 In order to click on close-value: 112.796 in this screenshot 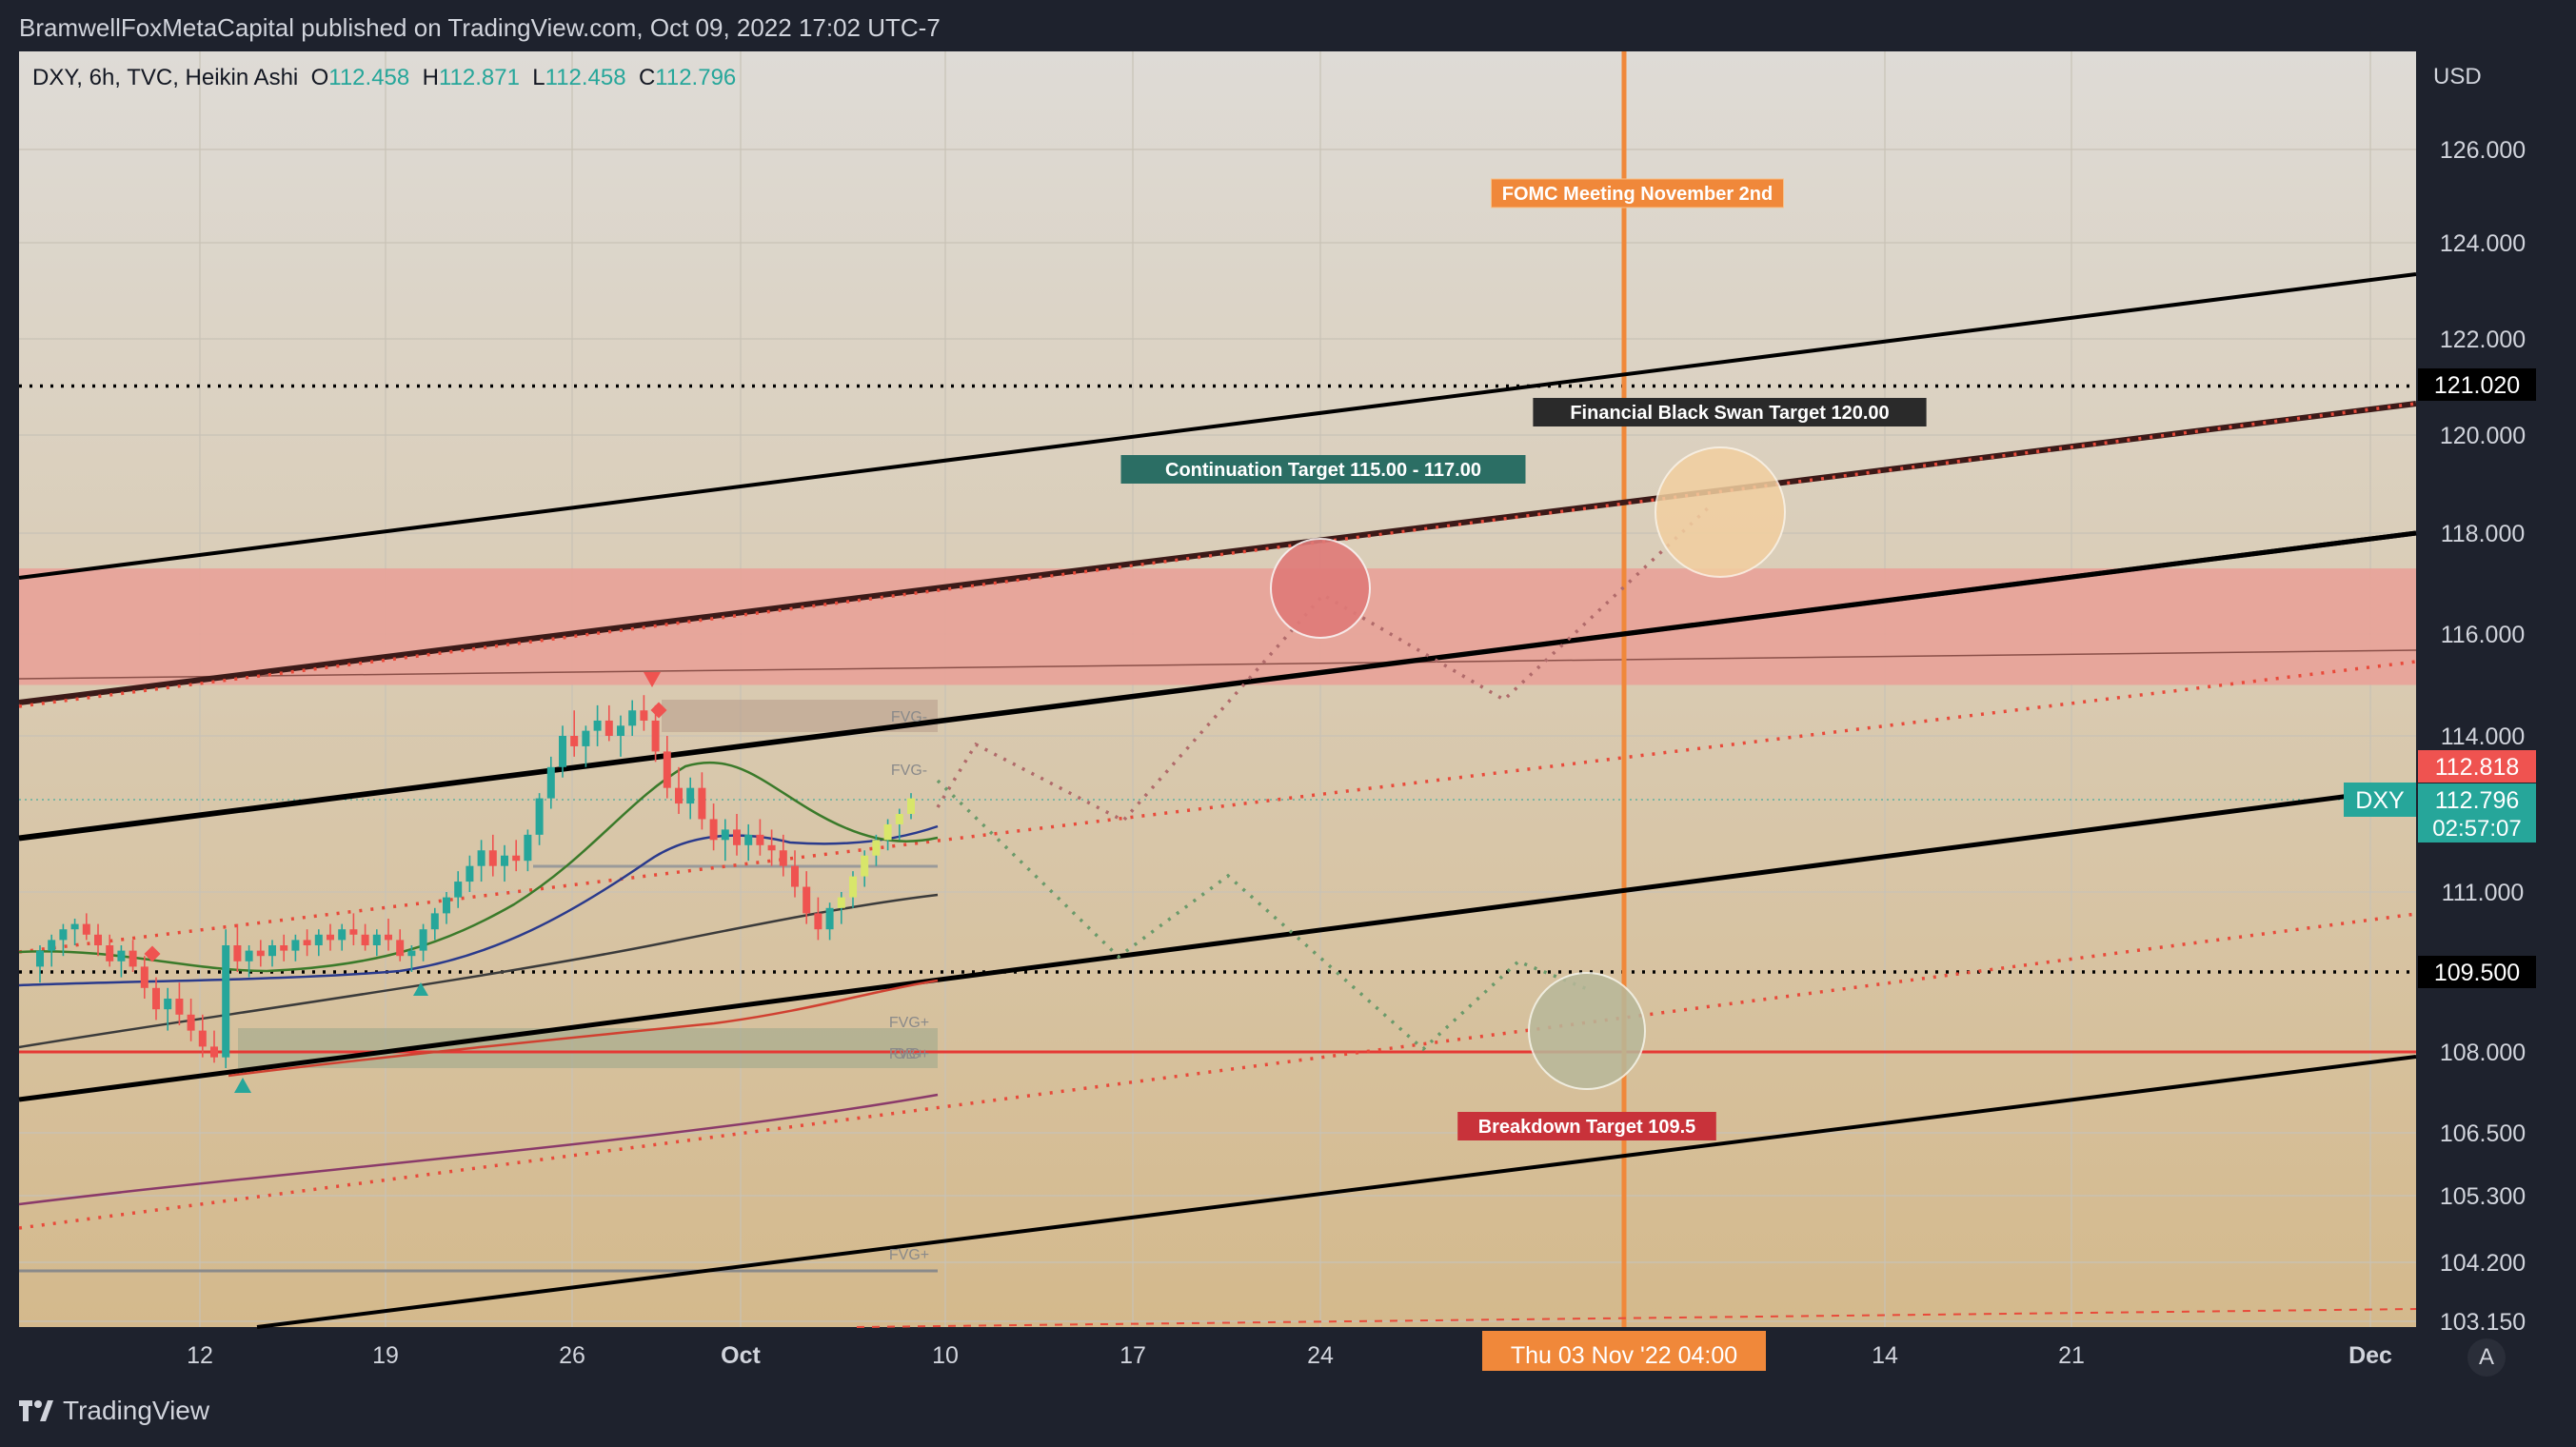, I will do `click(696, 77)`.